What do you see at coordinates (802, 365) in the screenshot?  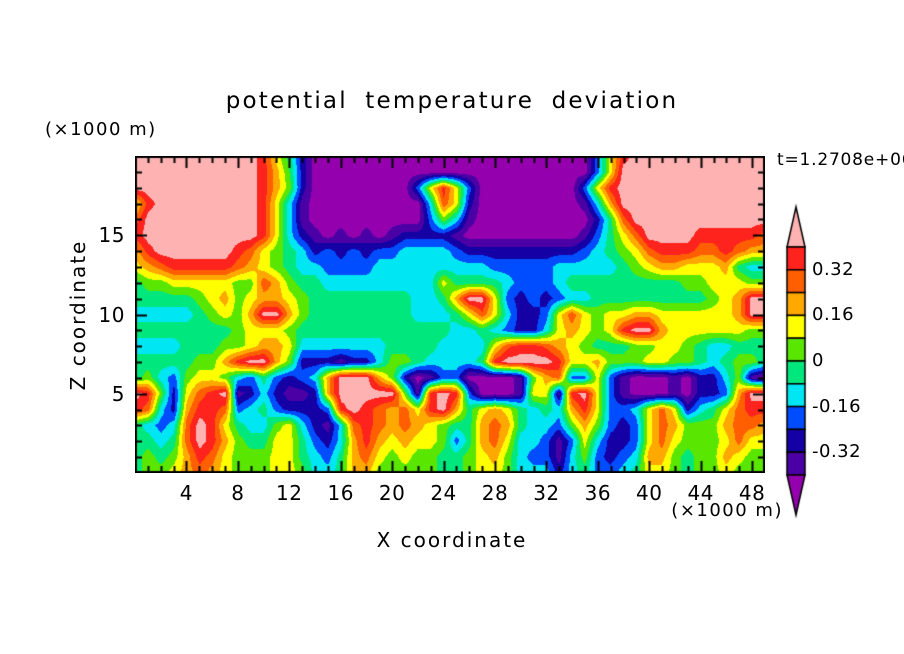 I see `colorbar` at bounding box center [802, 365].